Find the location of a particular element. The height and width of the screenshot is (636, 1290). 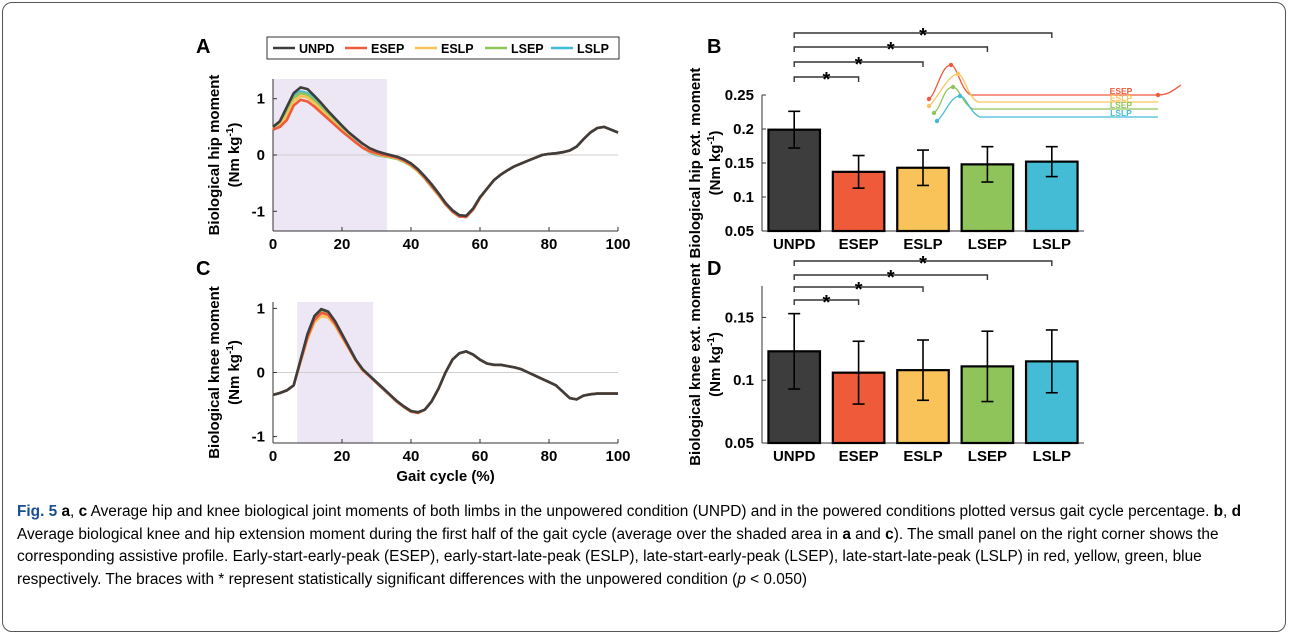

caption-text: and is located at coordinates (868, 534).